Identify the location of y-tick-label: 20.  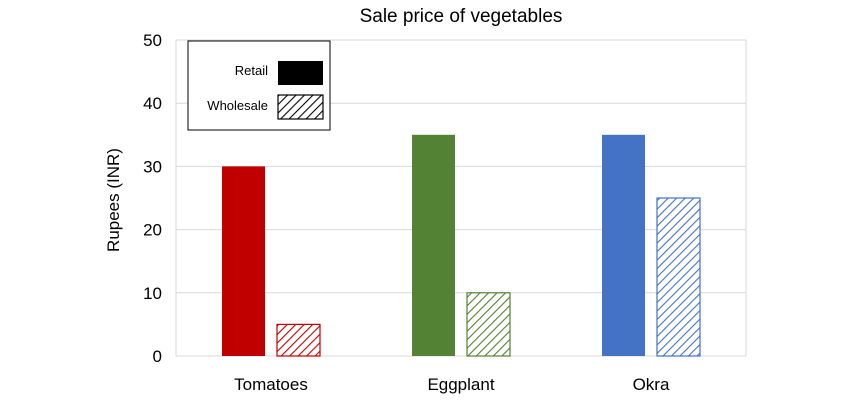
(152, 230).